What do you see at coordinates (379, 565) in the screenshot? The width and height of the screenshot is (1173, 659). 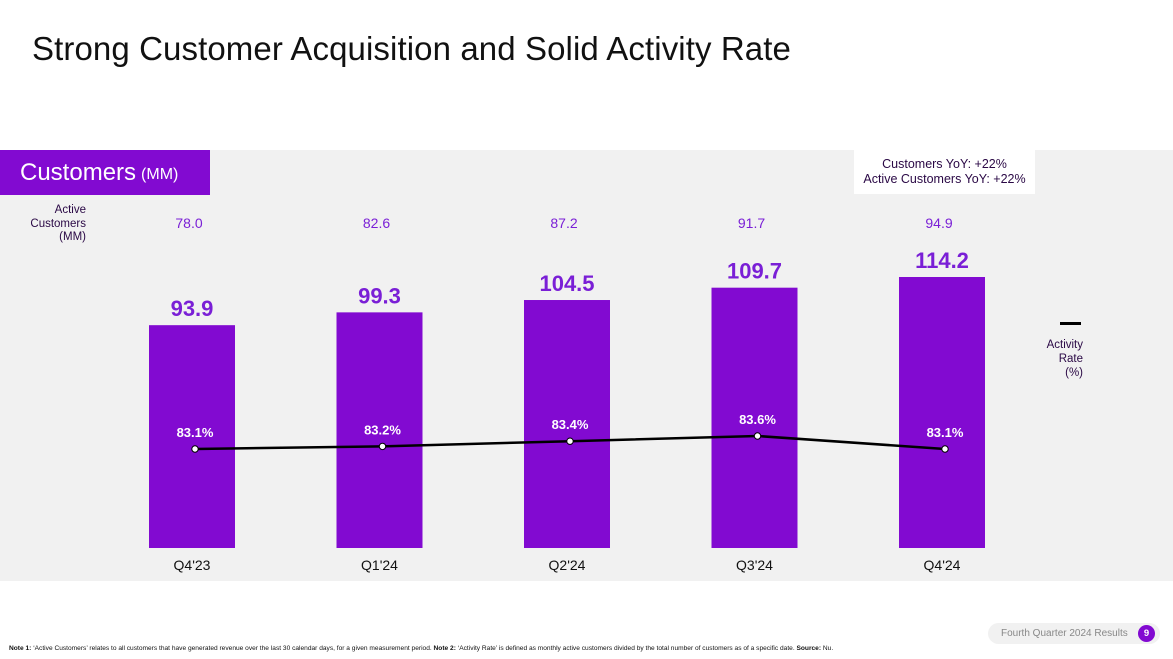 I see `x-tick-label: Q1'24` at bounding box center [379, 565].